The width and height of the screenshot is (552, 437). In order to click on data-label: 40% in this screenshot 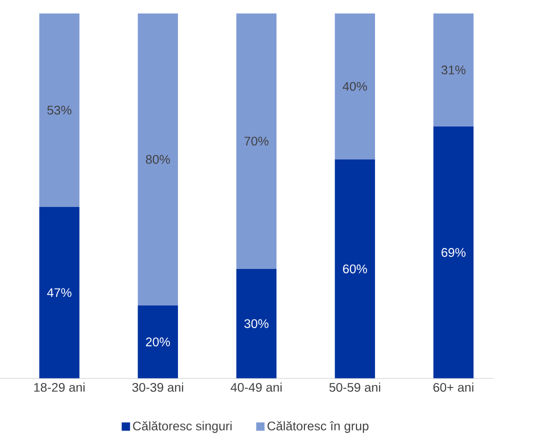, I will do `click(354, 86)`.